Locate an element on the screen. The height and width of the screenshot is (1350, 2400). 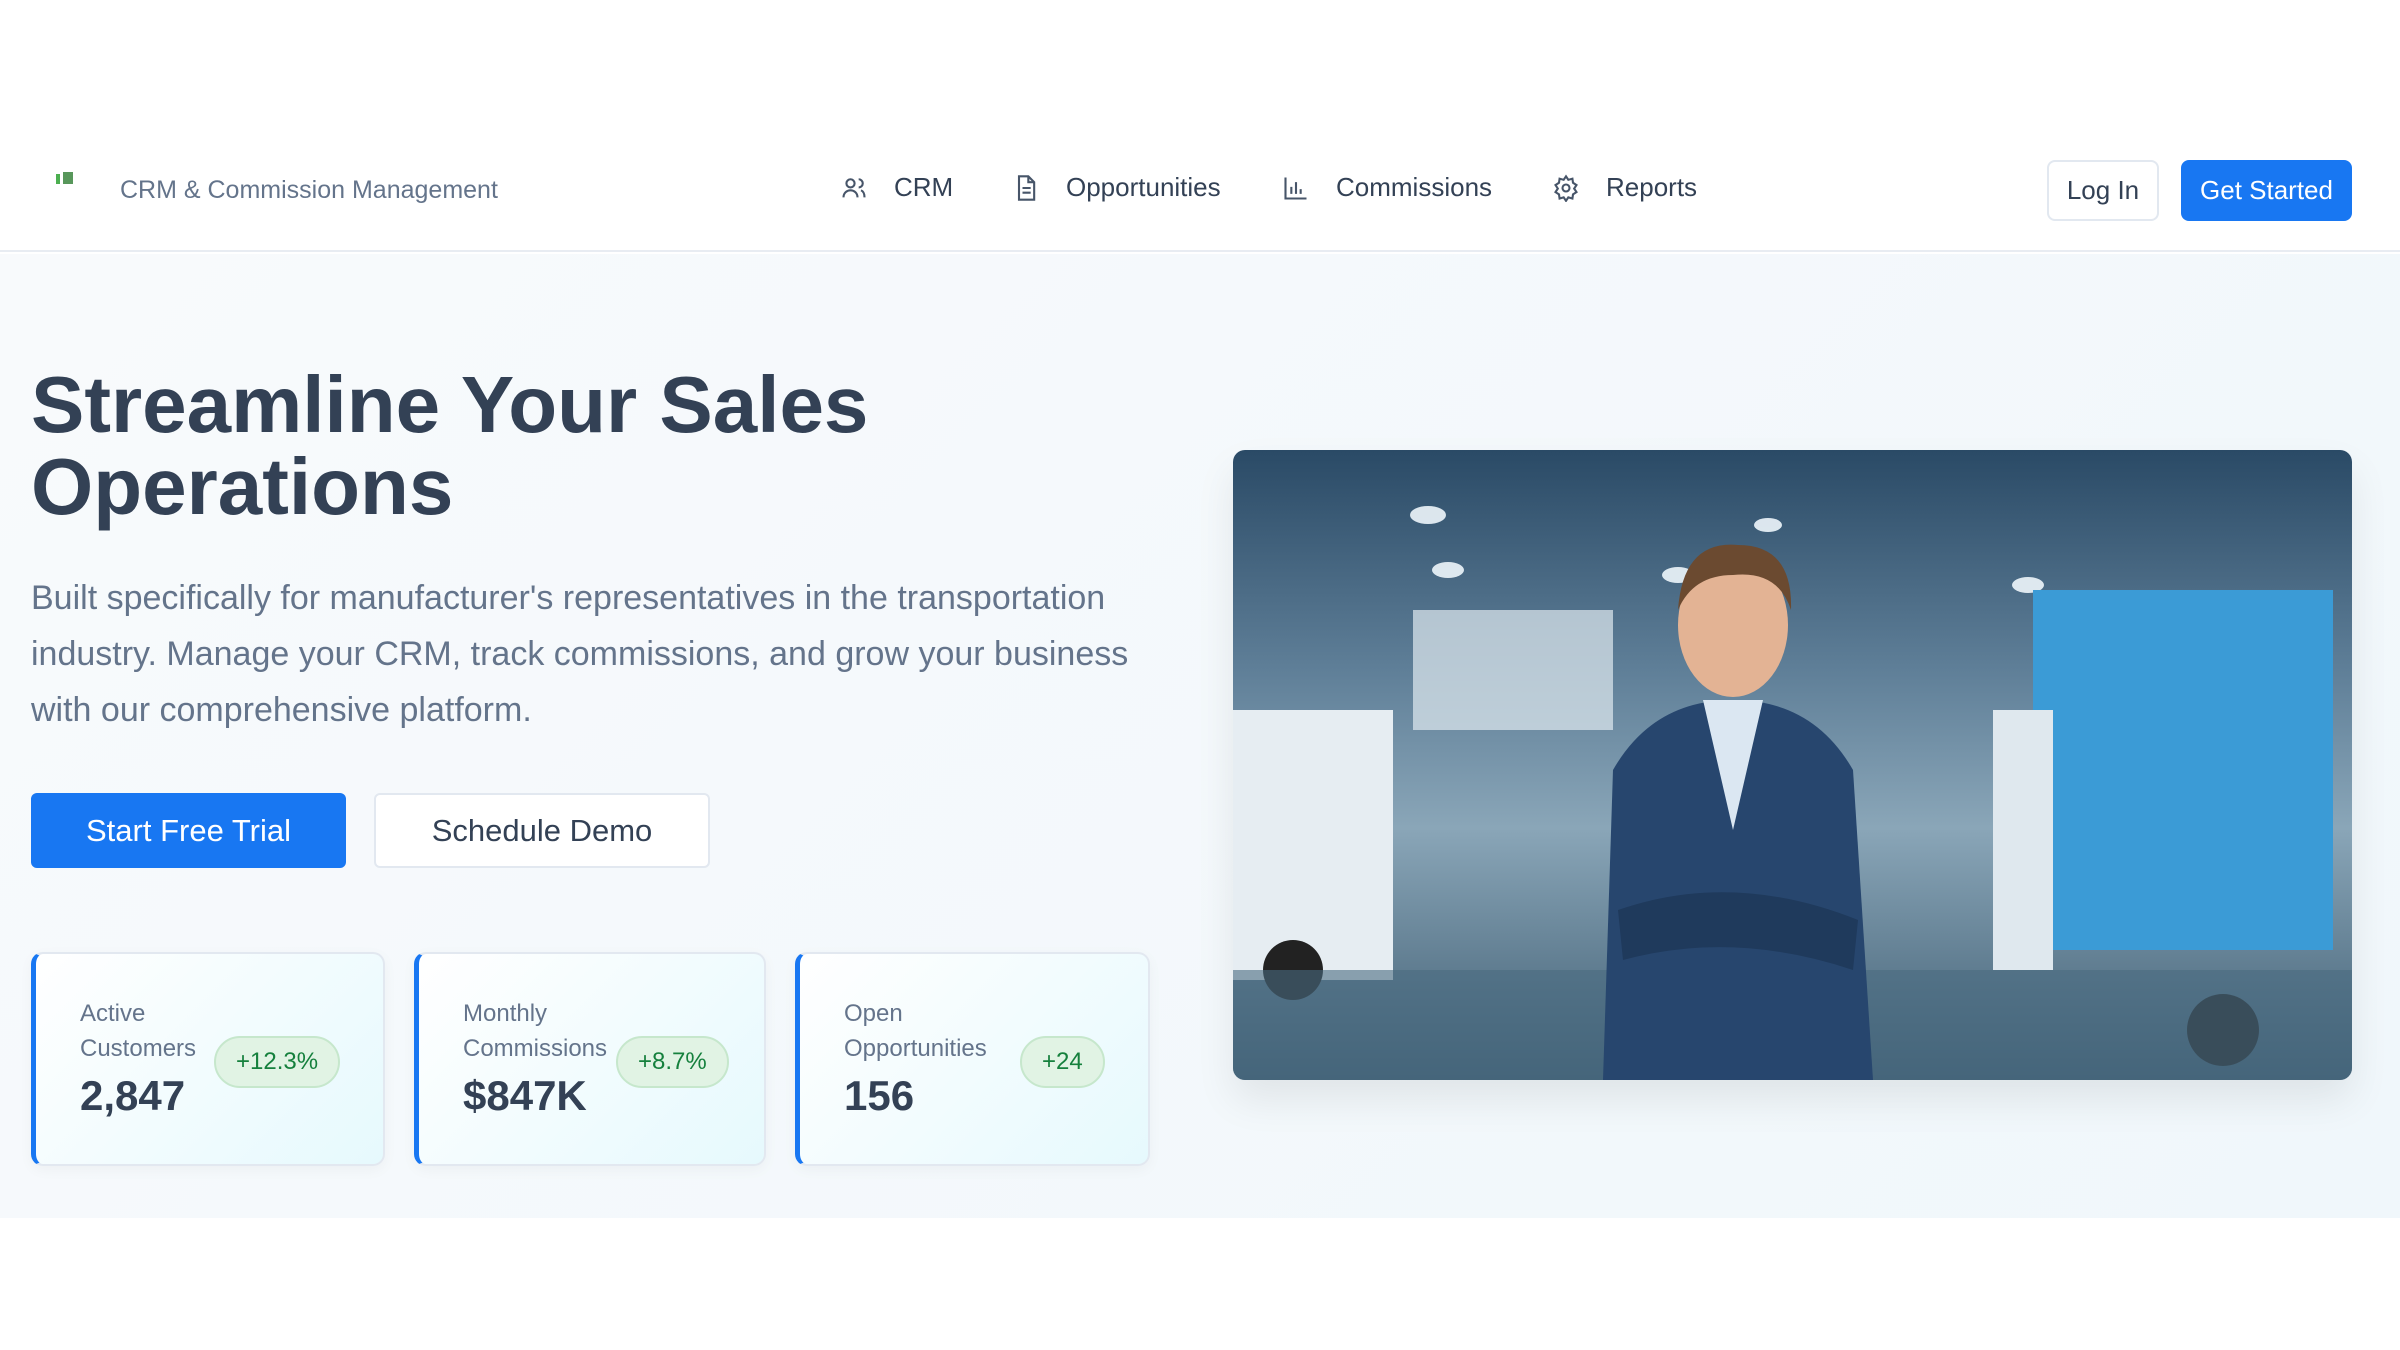
logo-icon is located at coordinates (65, 179).